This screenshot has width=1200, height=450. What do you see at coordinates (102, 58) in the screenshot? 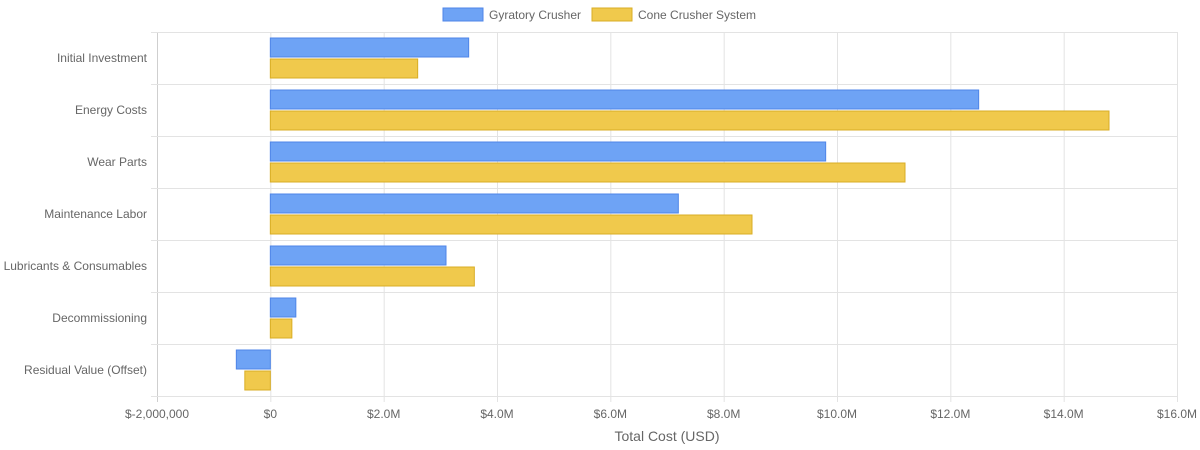
I see `y-axis-category-label: Initial Investment` at bounding box center [102, 58].